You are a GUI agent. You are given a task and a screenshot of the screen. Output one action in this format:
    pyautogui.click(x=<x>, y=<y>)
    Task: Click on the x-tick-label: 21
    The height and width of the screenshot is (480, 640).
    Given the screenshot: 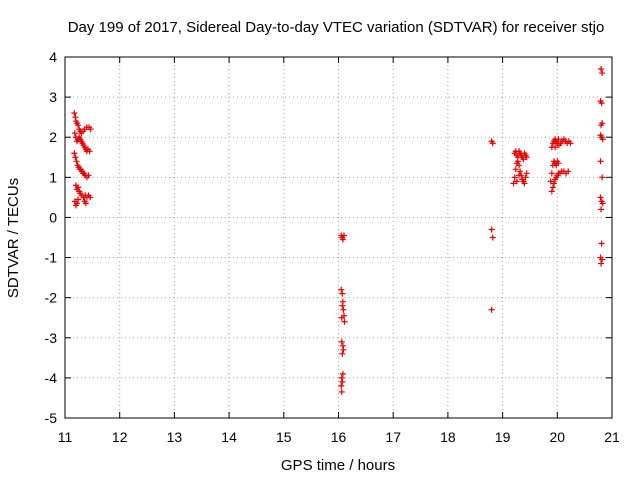 What is the action you would take?
    pyautogui.click(x=612, y=437)
    